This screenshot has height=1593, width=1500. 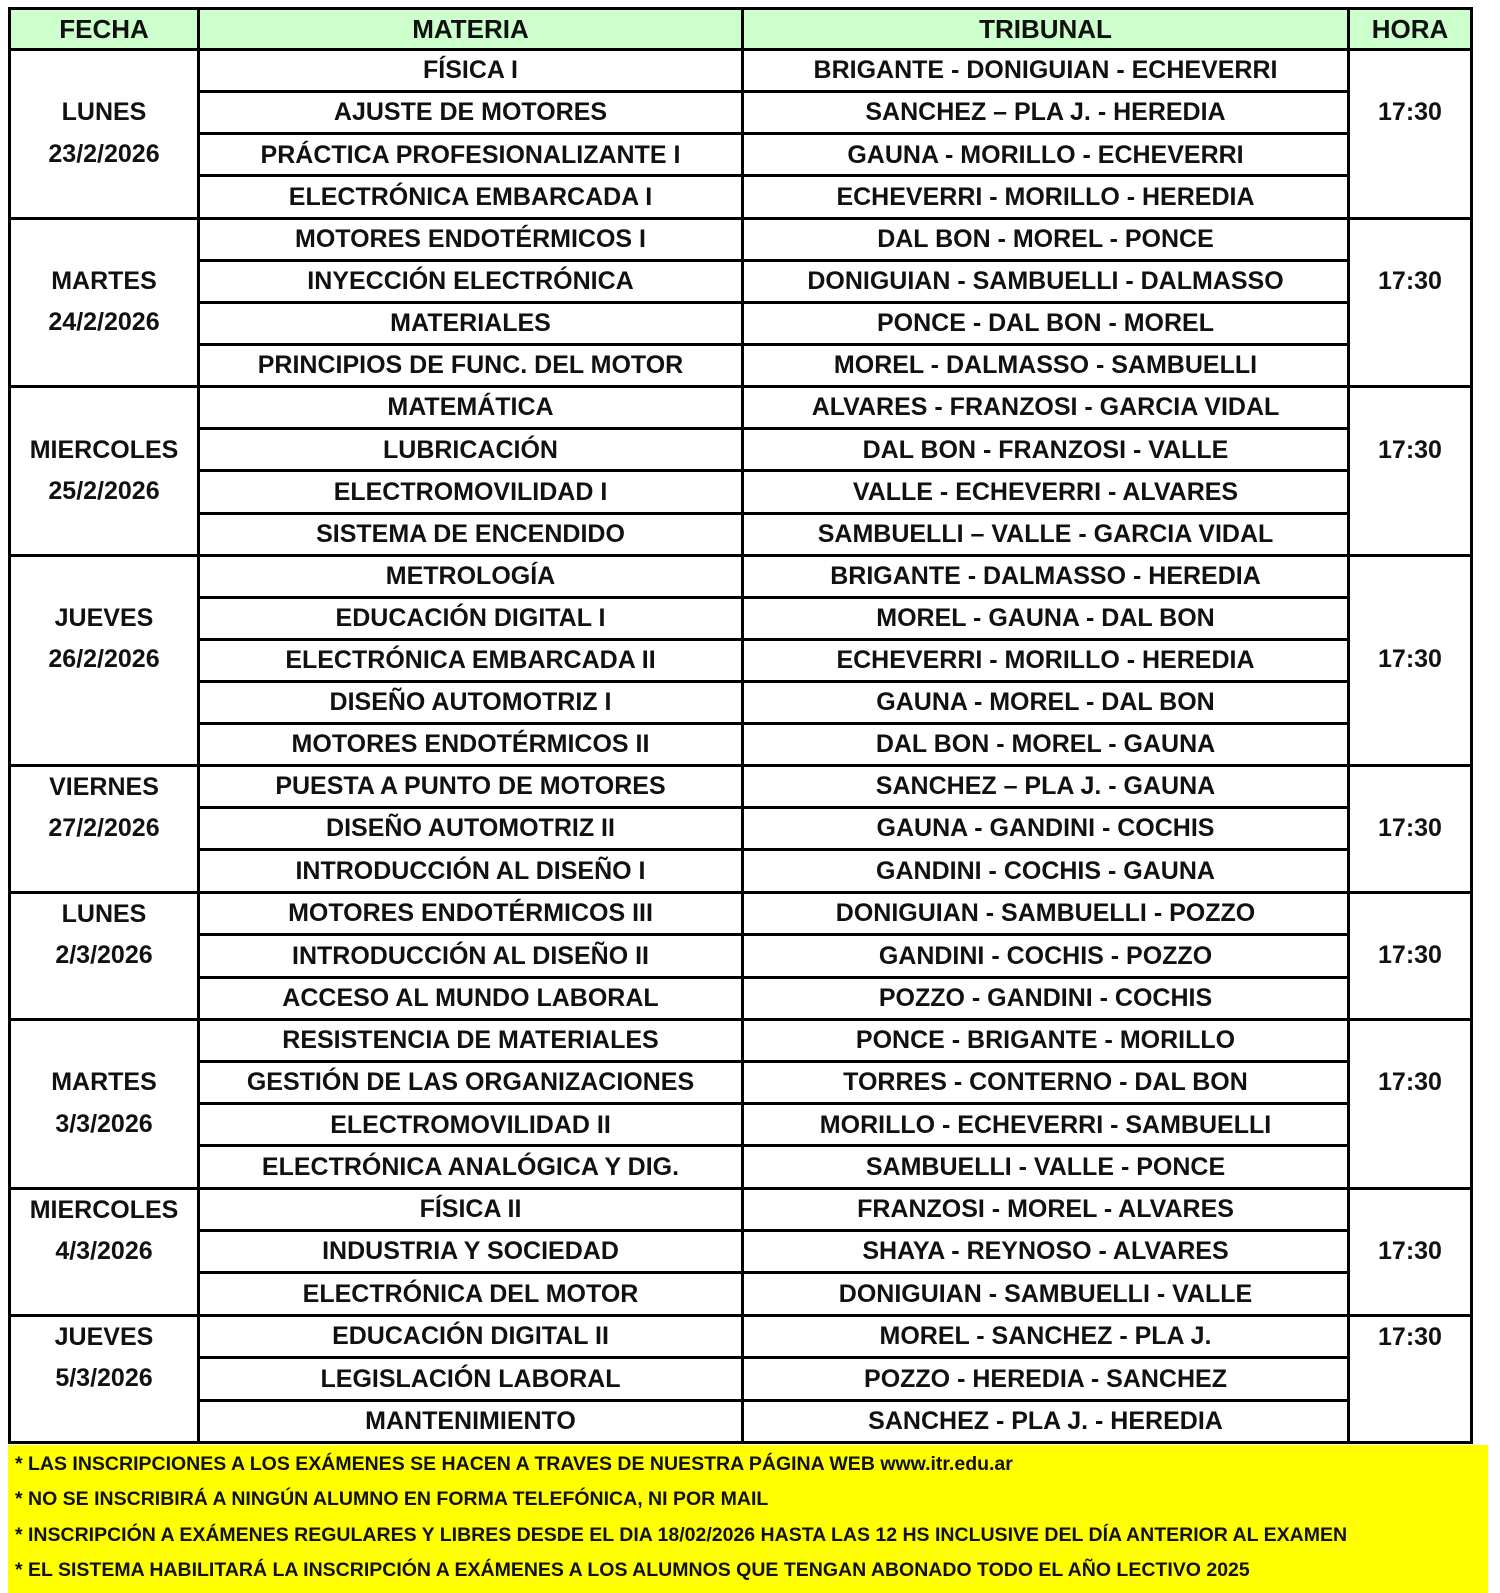 I want to click on fecha-cell: LUNES 2/3/2026, so click(x=104, y=955).